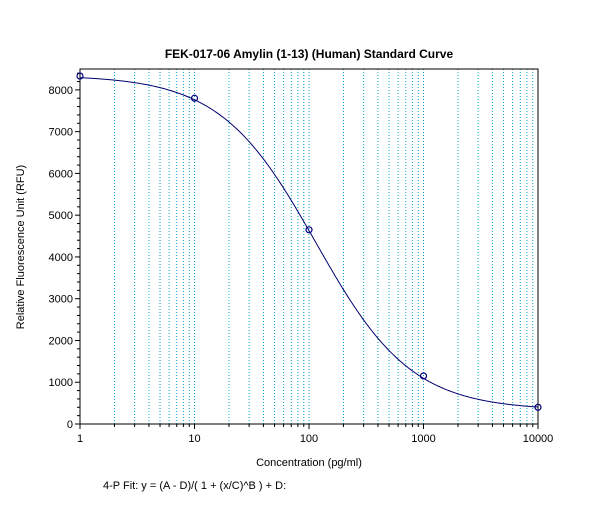  What do you see at coordinates (309, 439) in the screenshot?
I see `x-tick-label: 100` at bounding box center [309, 439].